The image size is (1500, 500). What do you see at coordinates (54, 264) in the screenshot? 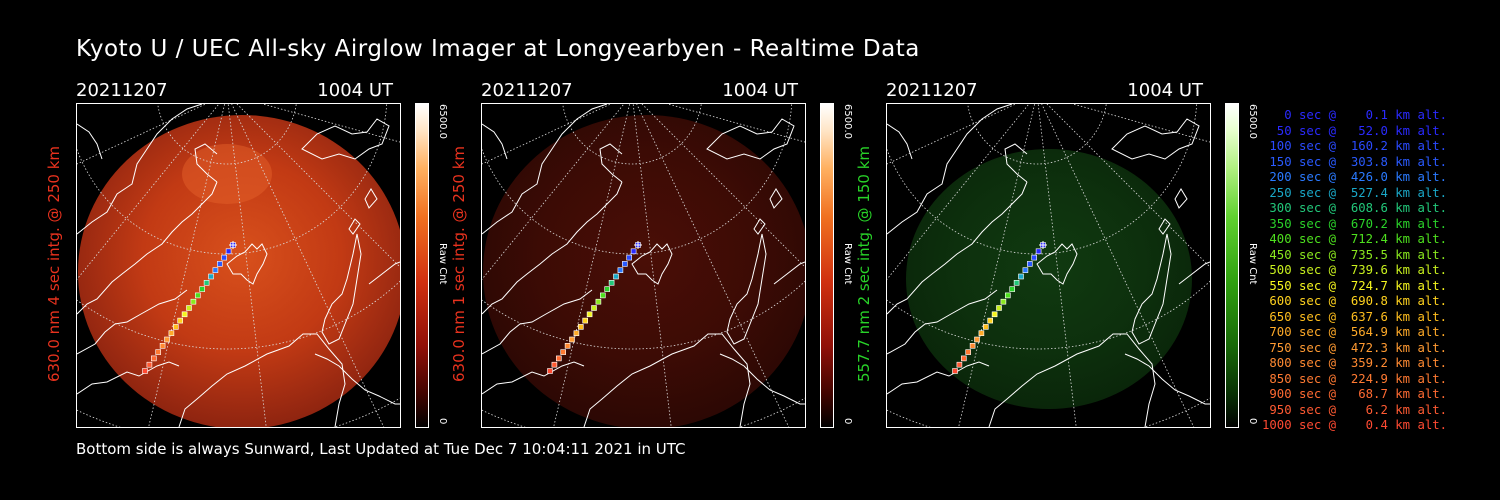
I see `panel-wavelength-label: 630.0 nm 4 sec intg. @ 250 km` at bounding box center [54, 264].